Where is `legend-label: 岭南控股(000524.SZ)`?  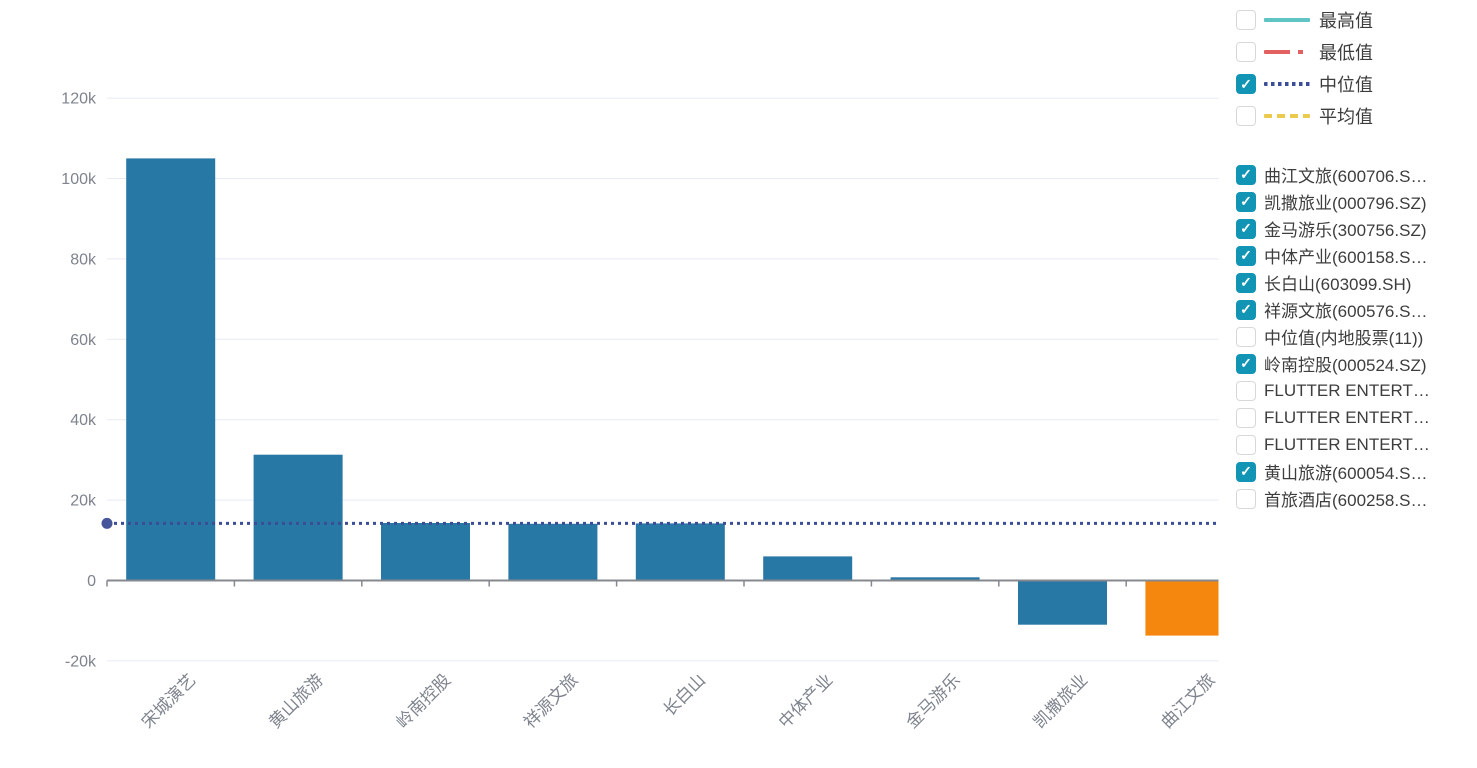 legend-label: 岭南控股(000524.SZ) is located at coordinates (1345, 365).